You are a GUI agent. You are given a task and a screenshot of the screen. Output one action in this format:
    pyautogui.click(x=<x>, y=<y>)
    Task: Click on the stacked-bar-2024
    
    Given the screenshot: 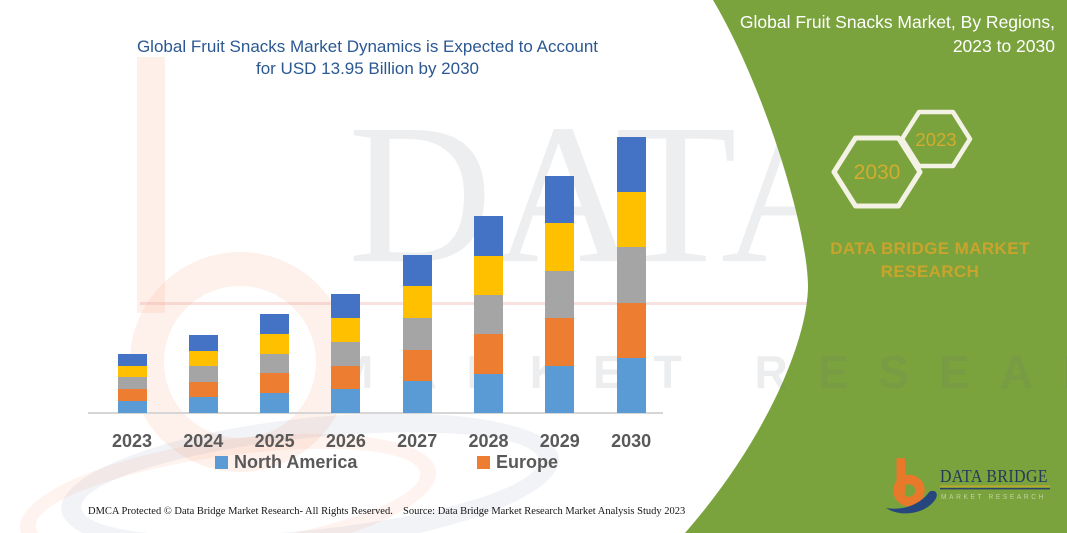 What is the action you would take?
    pyautogui.click(x=203, y=373)
    